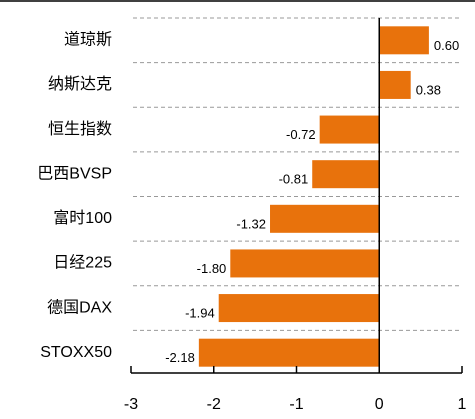 The image size is (475, 419). What do you see at coordinates (379, 404) in the screenshot?
I see `x-tick-label: 0` at bounding box center [379, 404].